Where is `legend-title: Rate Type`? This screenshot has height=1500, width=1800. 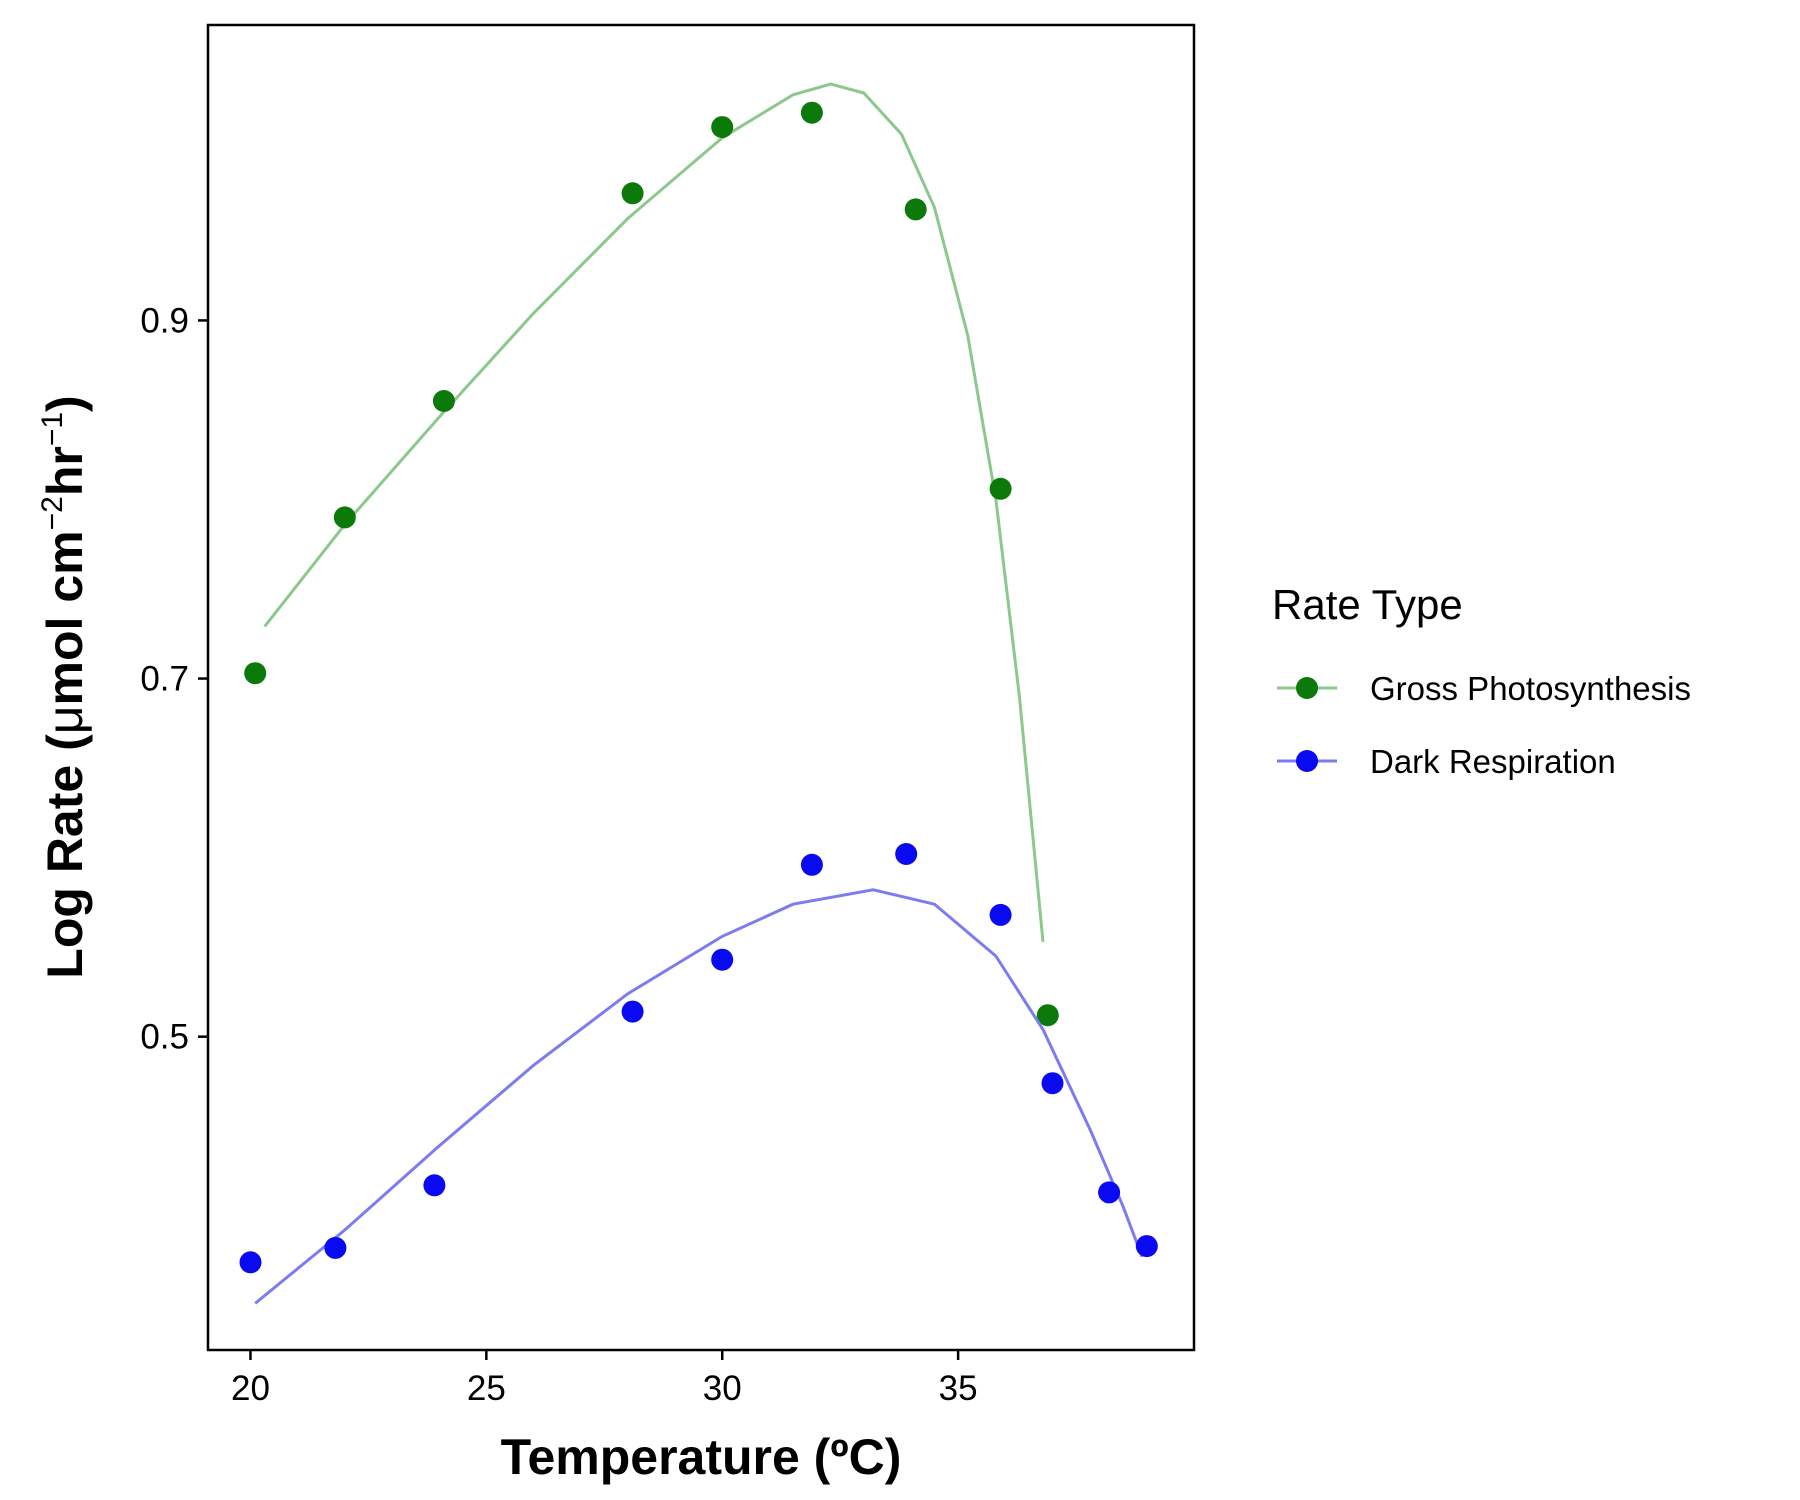
legend-title: Rate Type is located at coordinates (1367, 604).